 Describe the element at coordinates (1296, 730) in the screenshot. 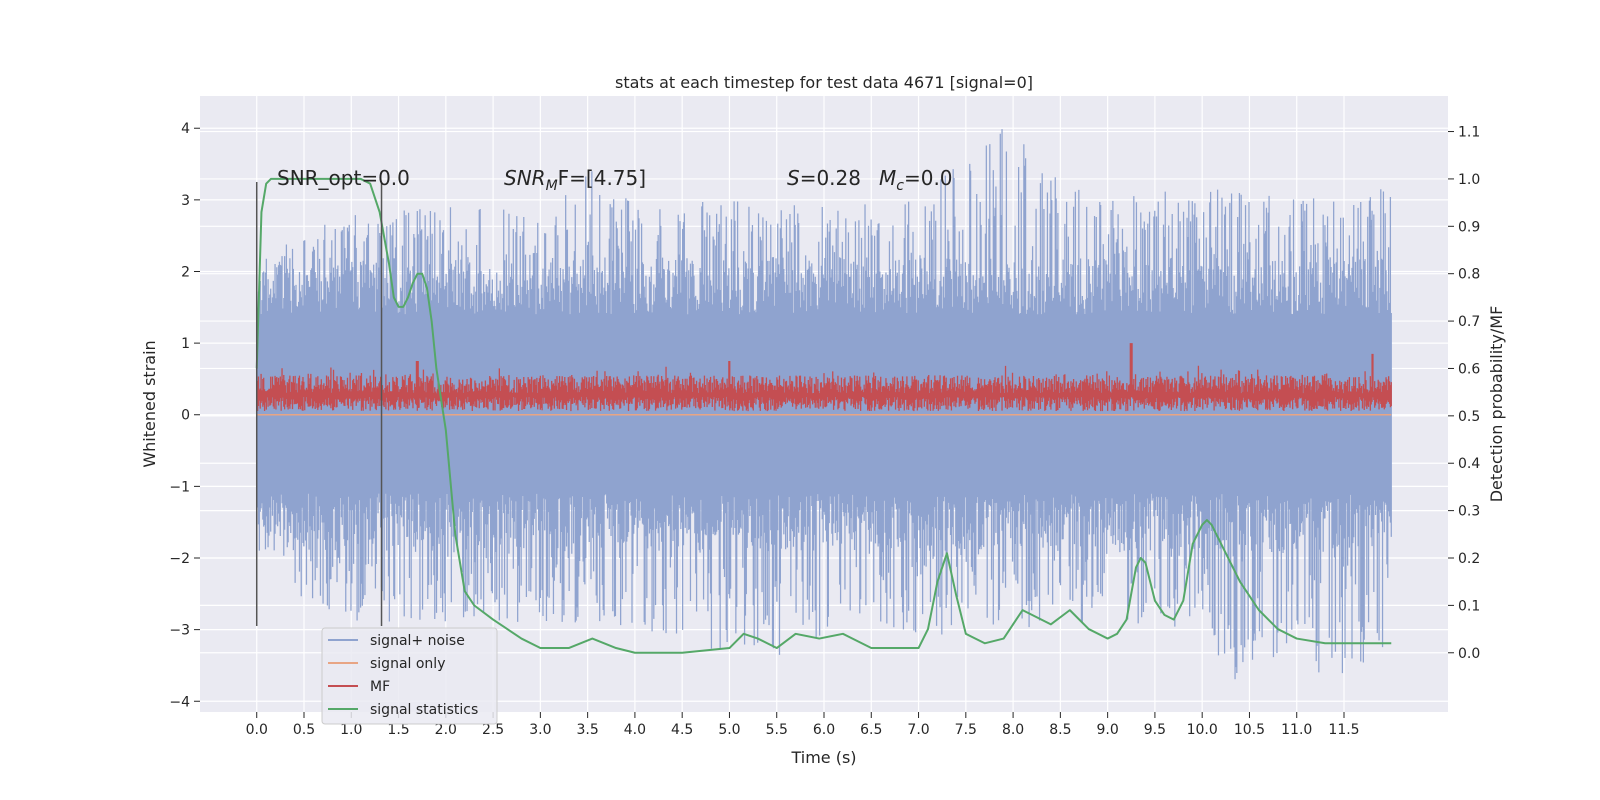

I see `x-tick-label: 11.0` at that location.